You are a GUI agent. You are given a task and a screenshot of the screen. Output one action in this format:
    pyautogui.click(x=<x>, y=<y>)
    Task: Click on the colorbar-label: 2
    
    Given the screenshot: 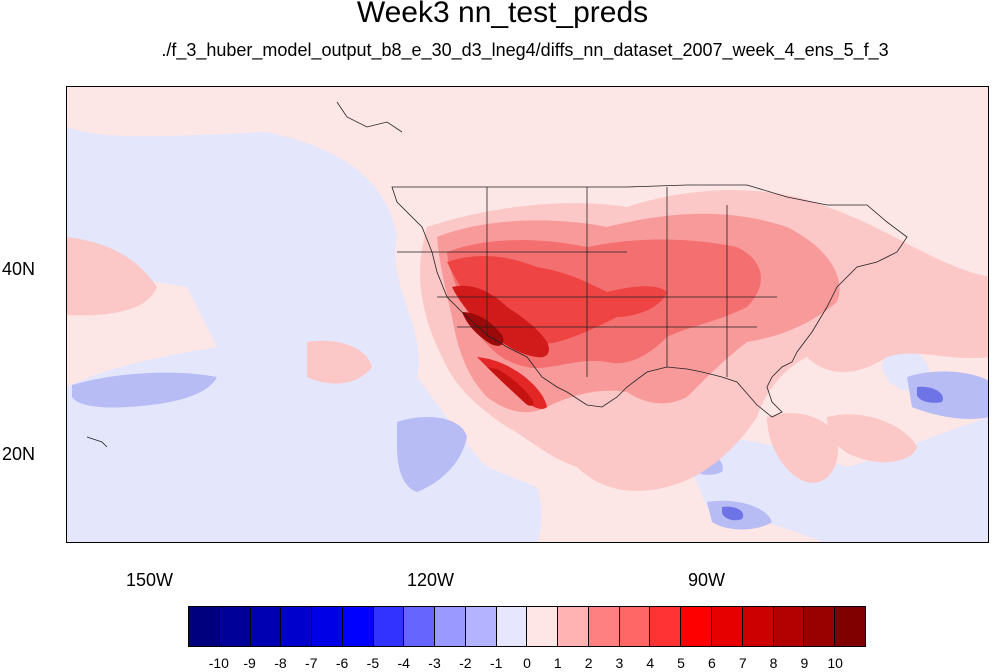 What is the action you would take?
    pyautogui.click(x=588, y=663)
    